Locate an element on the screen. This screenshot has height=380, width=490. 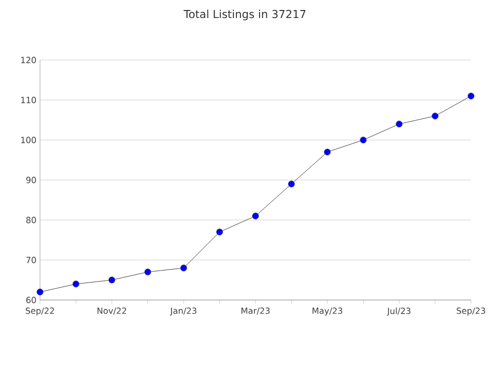
x-tick-label: Mar/23 is located at coordinates (256, 311).